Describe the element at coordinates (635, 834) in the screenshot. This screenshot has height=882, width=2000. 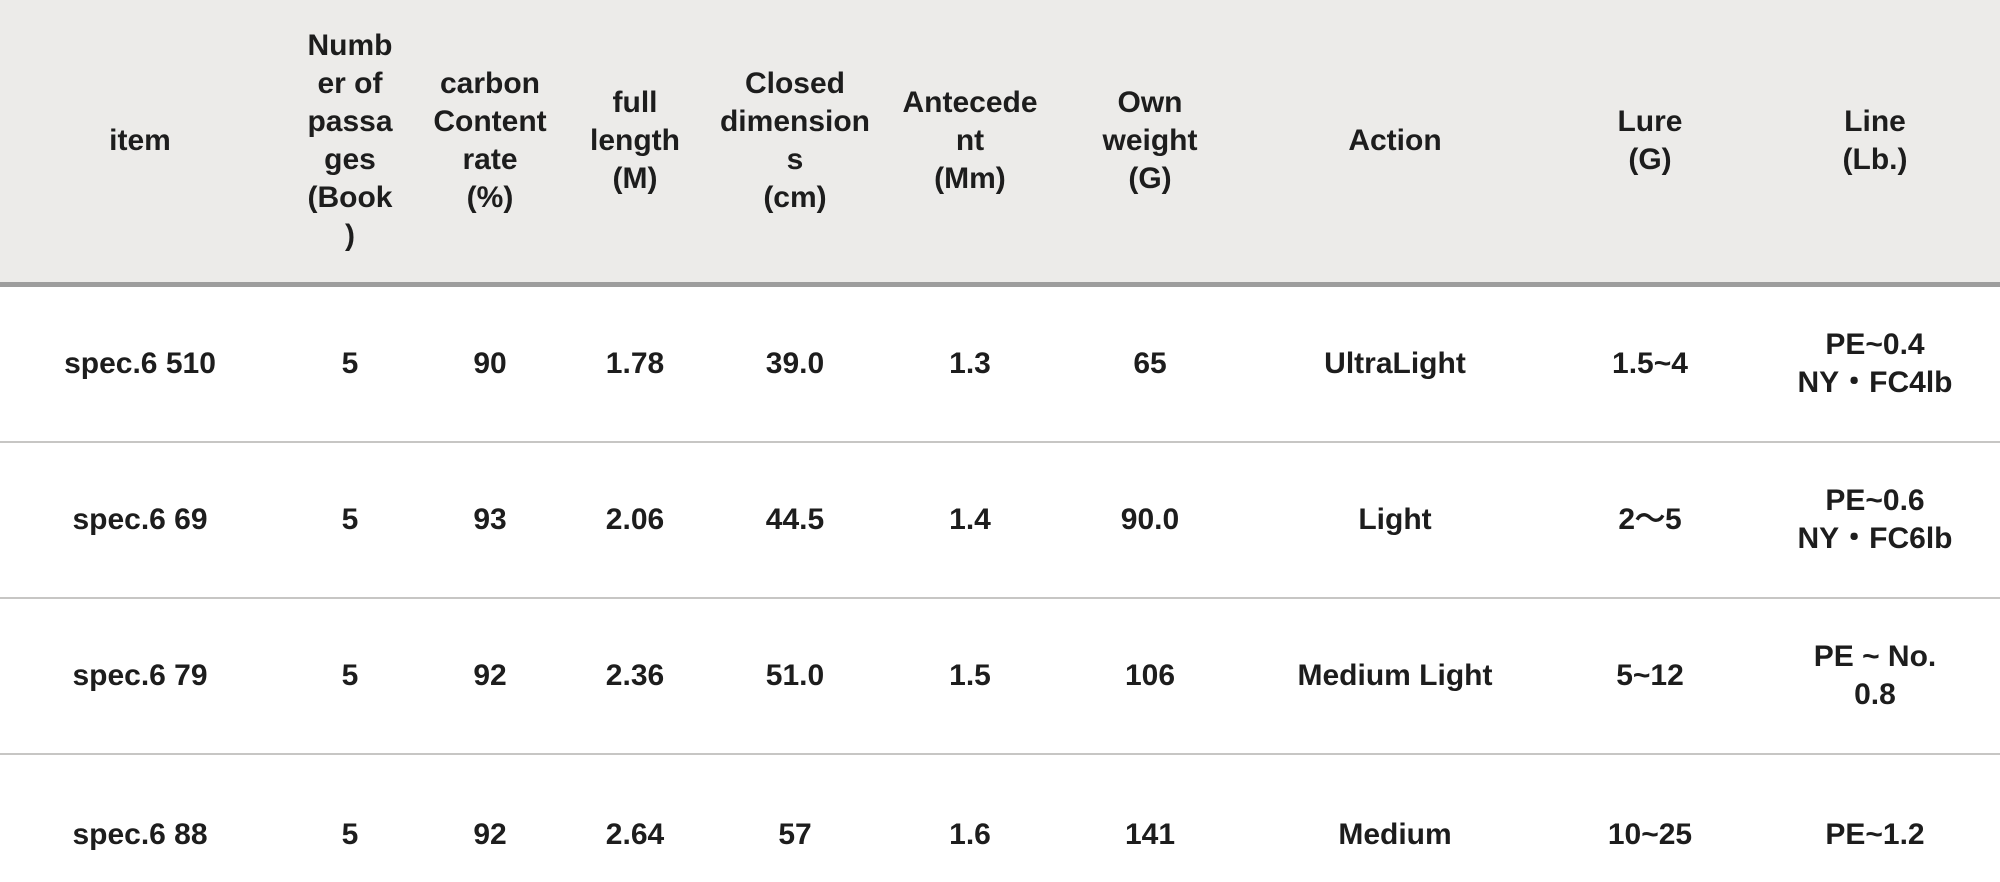
I see `cell-full-length: 2.64` at that location.